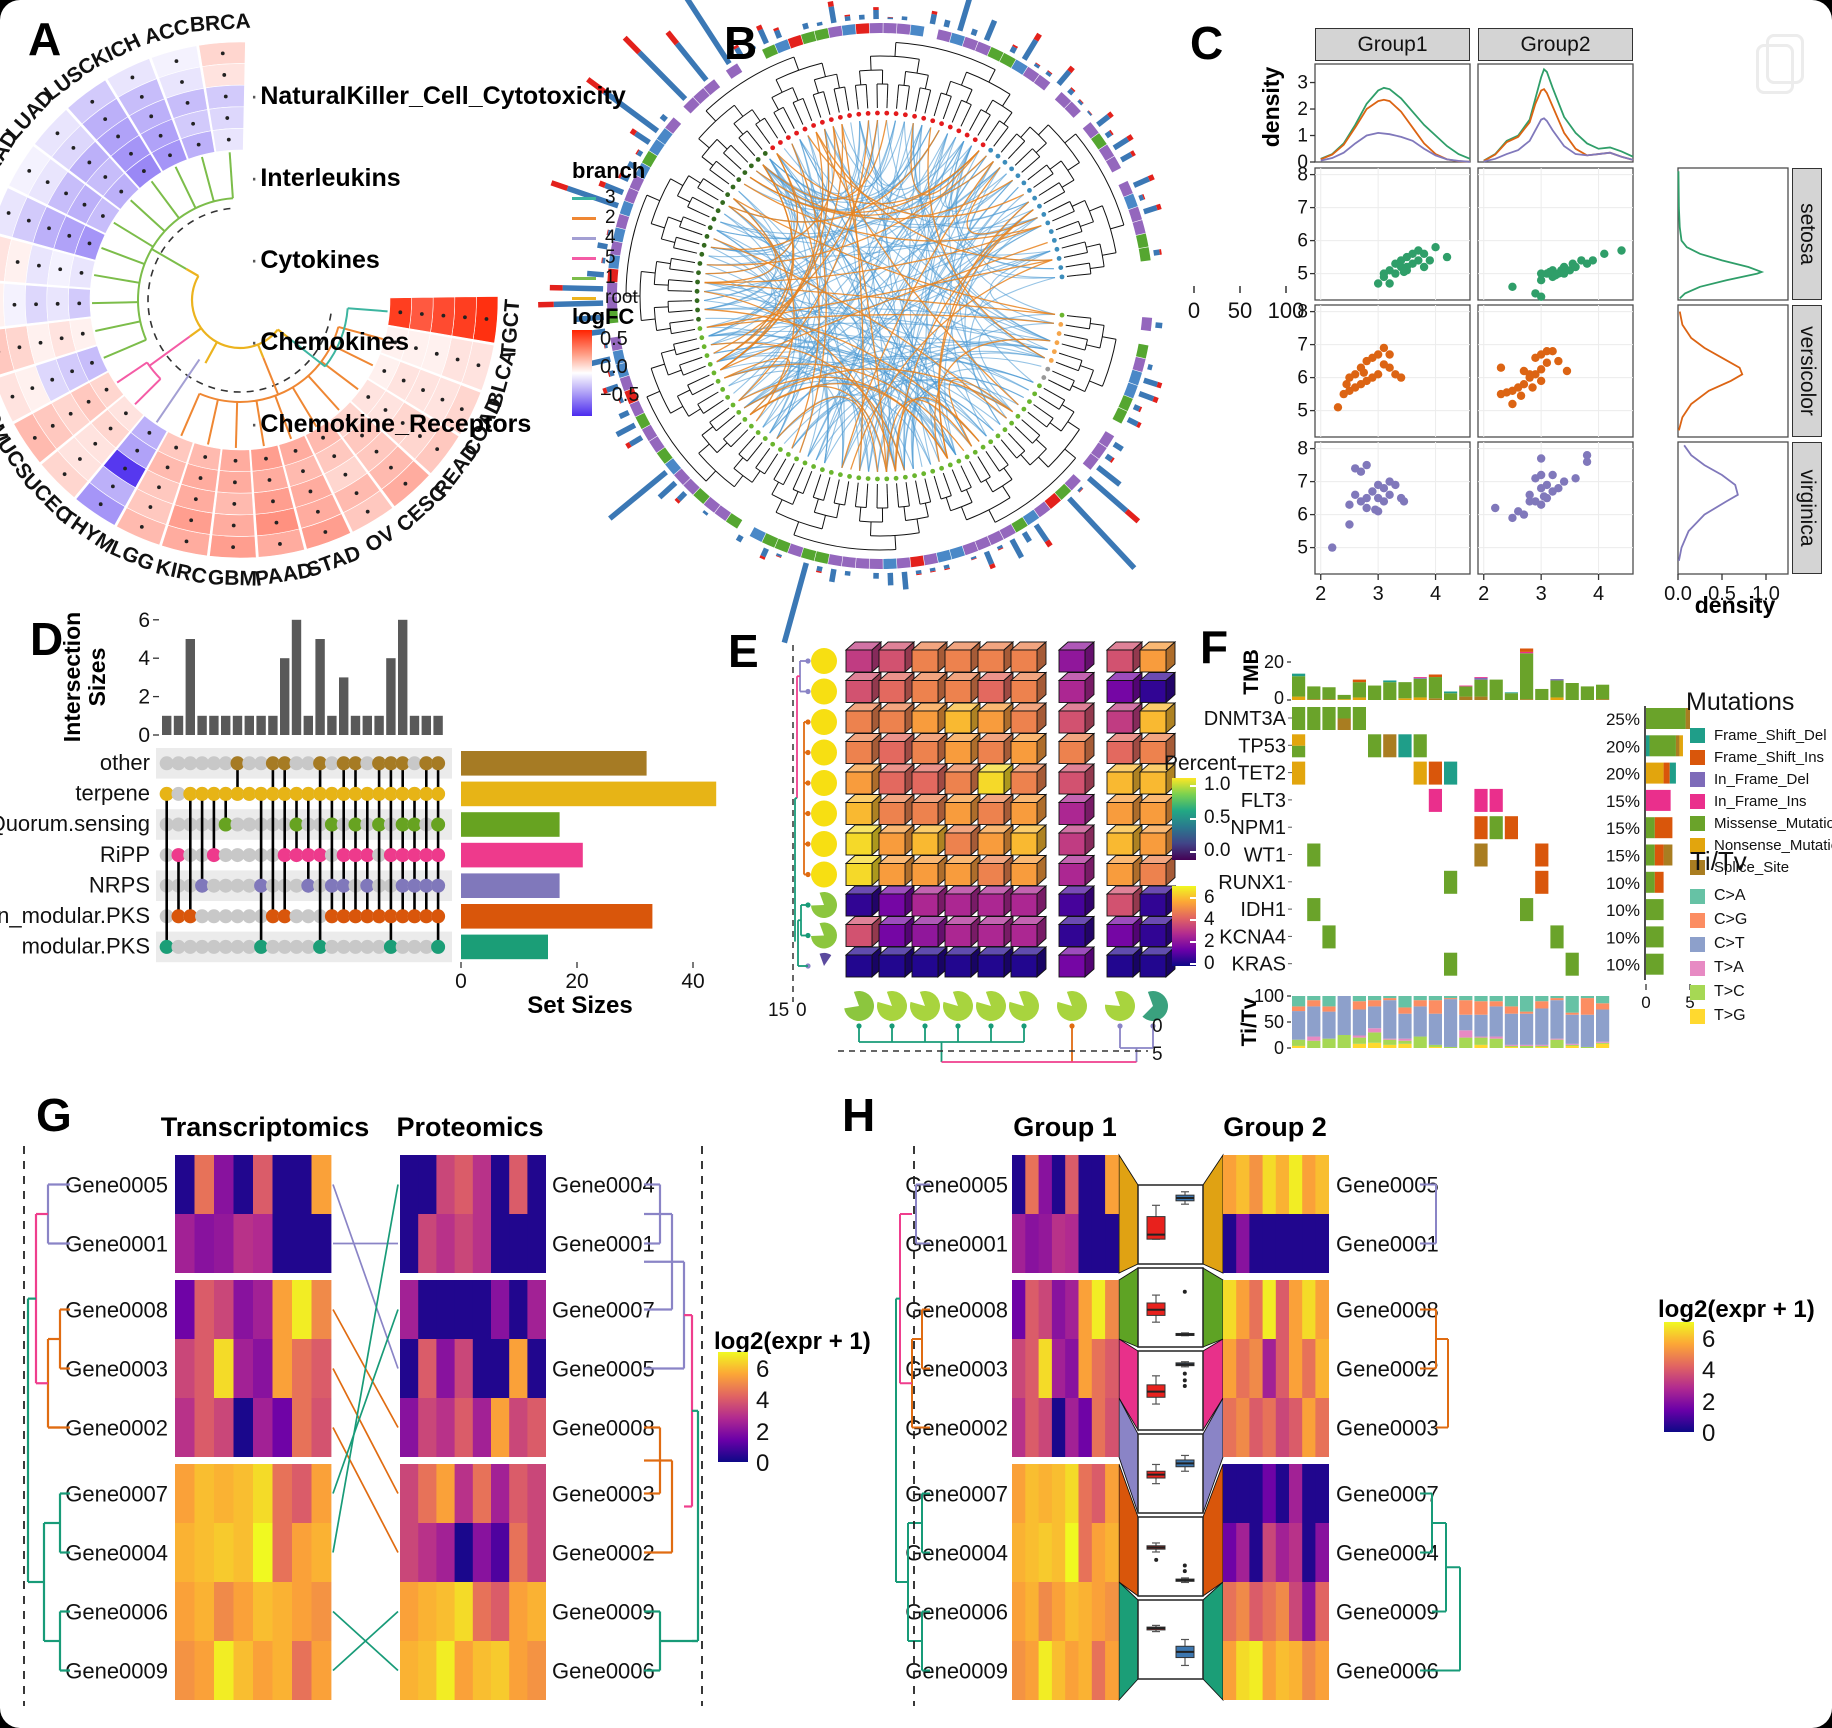 The width and height of the screenshot is (1832, 1728). What do you see at coordinates (320, 687) in the screenshot?
I see `intersection-bar` at bounding box center [320, 687].